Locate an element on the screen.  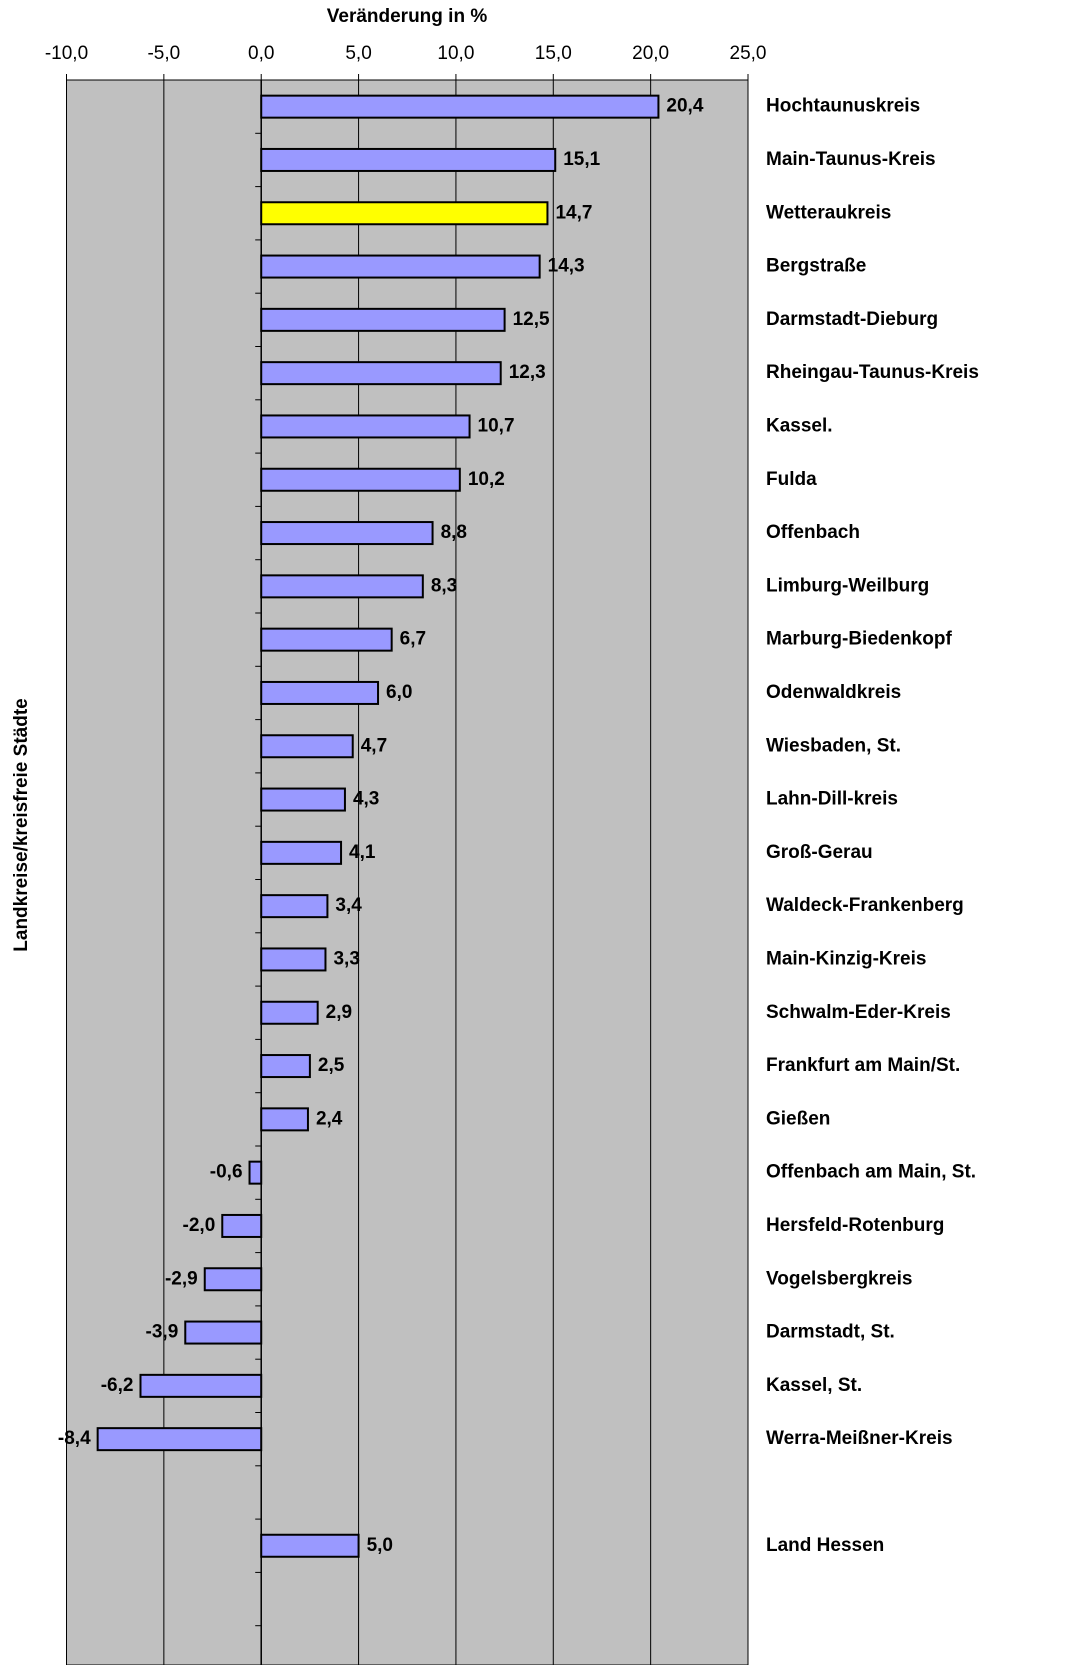
category-label: Frankfurt am Main/St. is located at coordinates (863, 1065).